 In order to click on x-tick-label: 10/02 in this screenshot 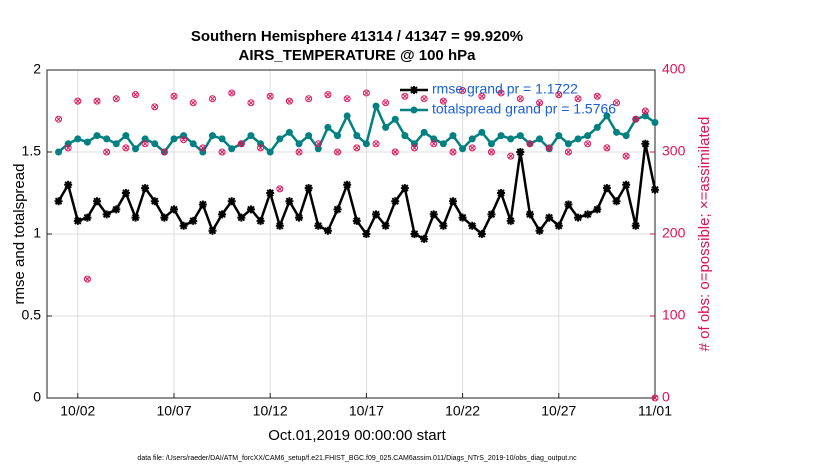, I will do `click(77, 411)`.